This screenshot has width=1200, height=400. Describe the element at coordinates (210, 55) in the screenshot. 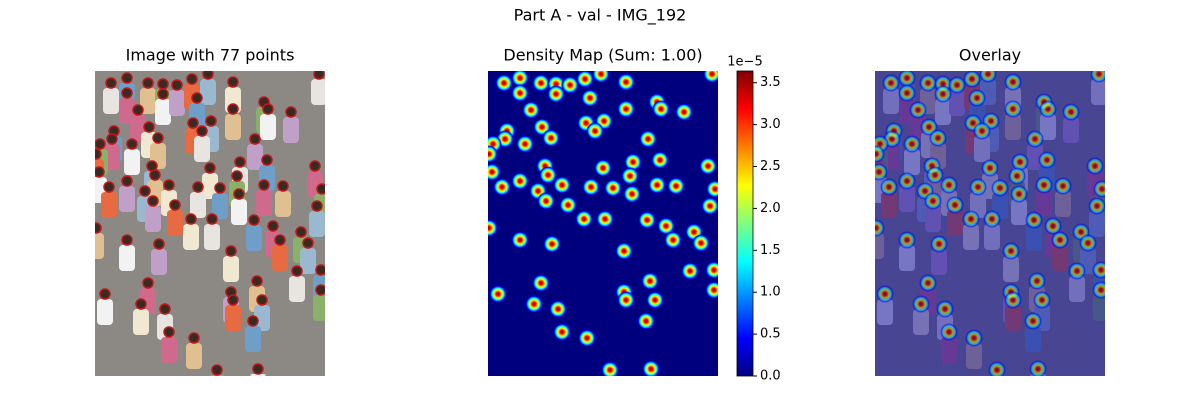

I see `panel-title: Image with 77 points` at that location.